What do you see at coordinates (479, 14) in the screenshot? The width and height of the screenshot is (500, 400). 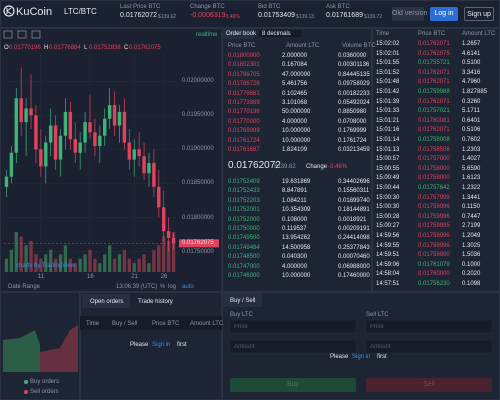 I see `signup-button: Sign up` at bounding box center [479, 14].